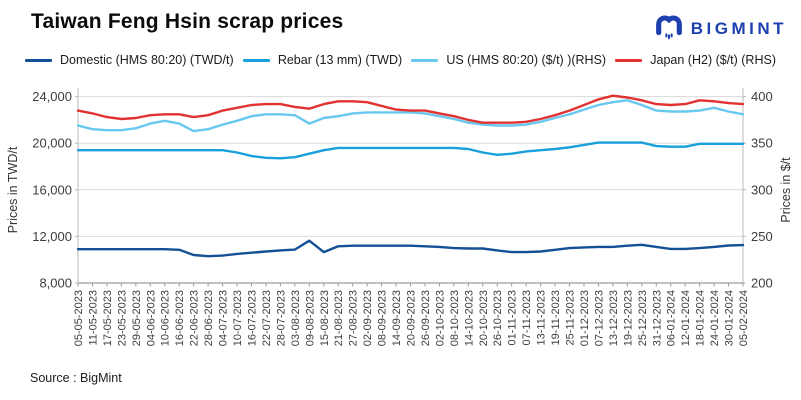 The width and height of the screenshot is (801, 400). Describe the element at coordinates (79, 318) in the screenshot. I see `x-axis-date-label: 05-05-2023` at that location.